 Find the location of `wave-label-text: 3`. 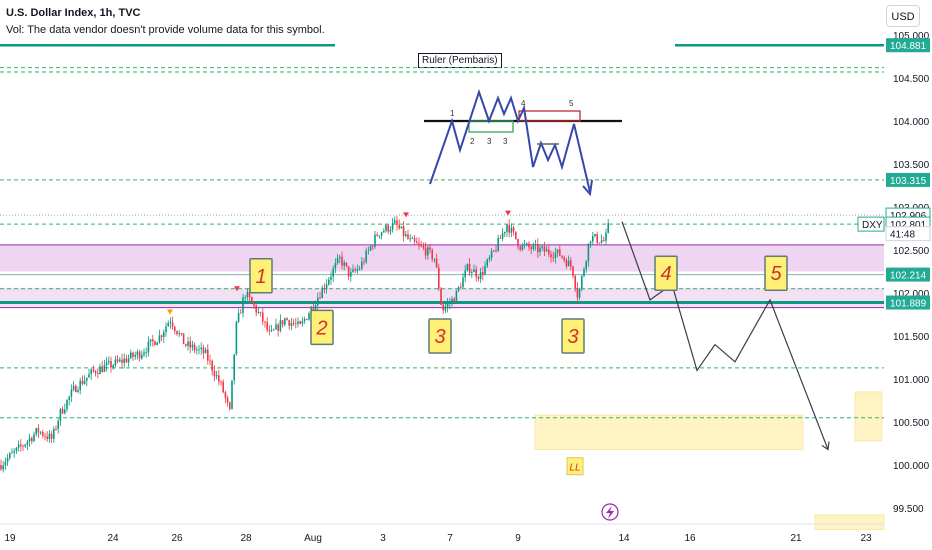

wave-label-text: 3 is located at coordinates (439, 337).